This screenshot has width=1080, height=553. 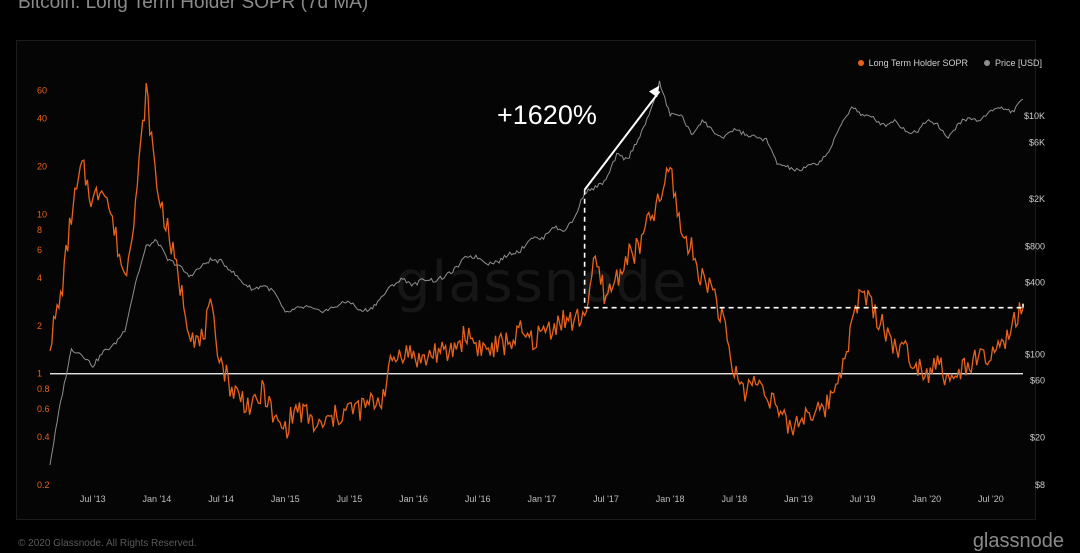 I want to click on x-tick-label: Jul '14, so click(x=221, y=499).